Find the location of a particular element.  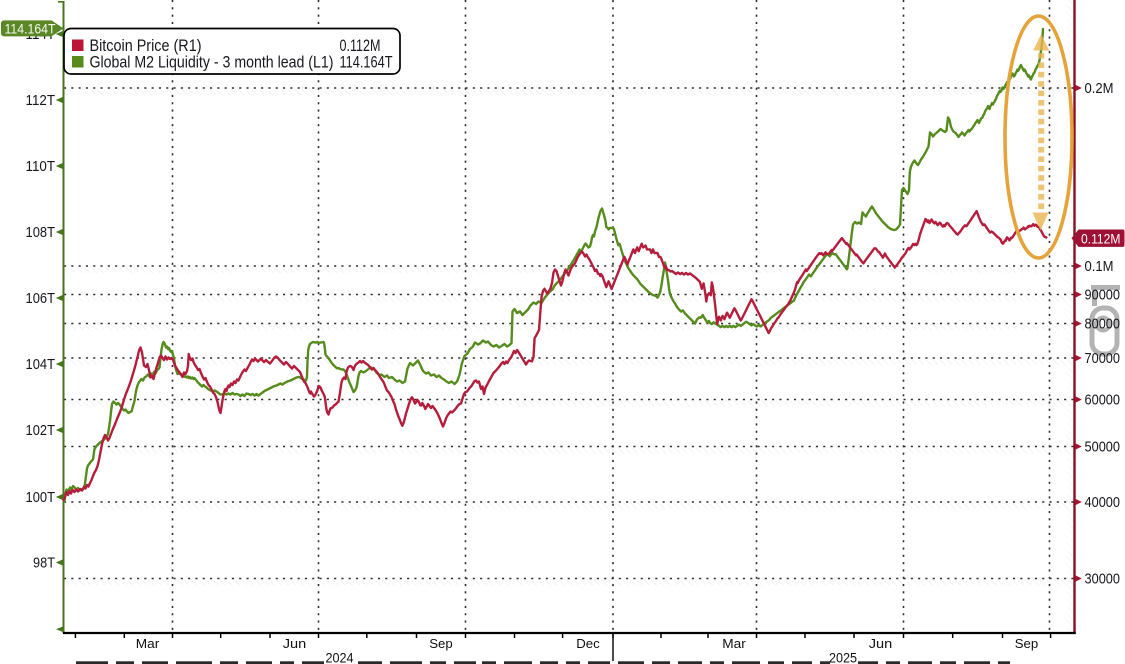

svg-text: 110T is located at coordinates (41, 166).